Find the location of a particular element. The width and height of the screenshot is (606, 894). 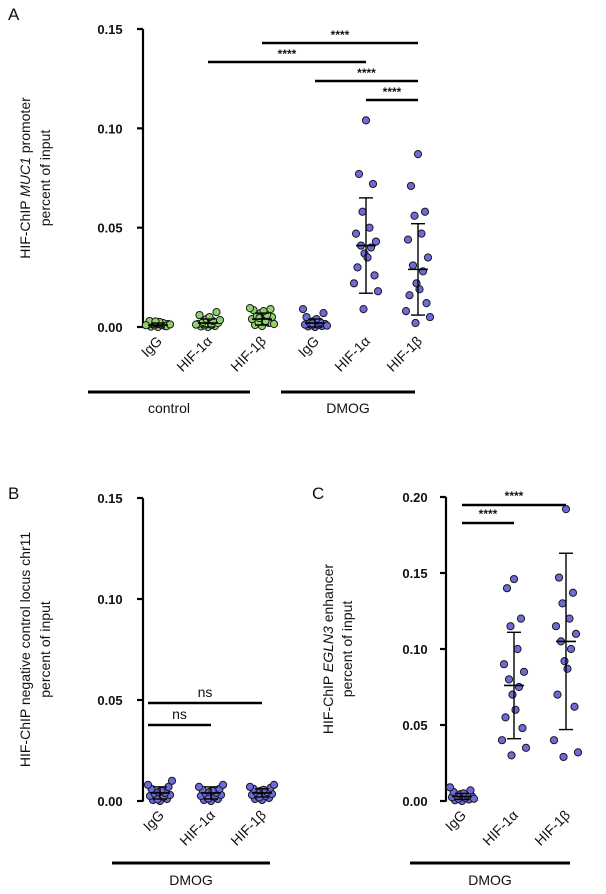

panel-label-c: C is located at coordinates (318, 493).